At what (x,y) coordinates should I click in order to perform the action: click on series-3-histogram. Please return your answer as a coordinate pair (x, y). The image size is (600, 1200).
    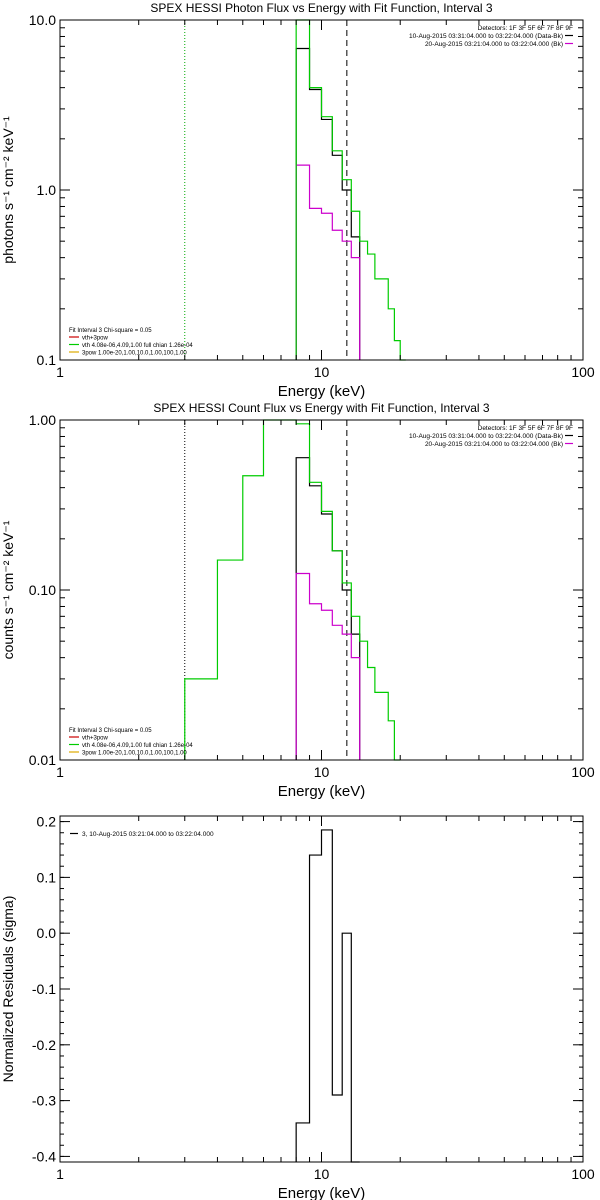
    Looking at the image, I should click on (327, 996).